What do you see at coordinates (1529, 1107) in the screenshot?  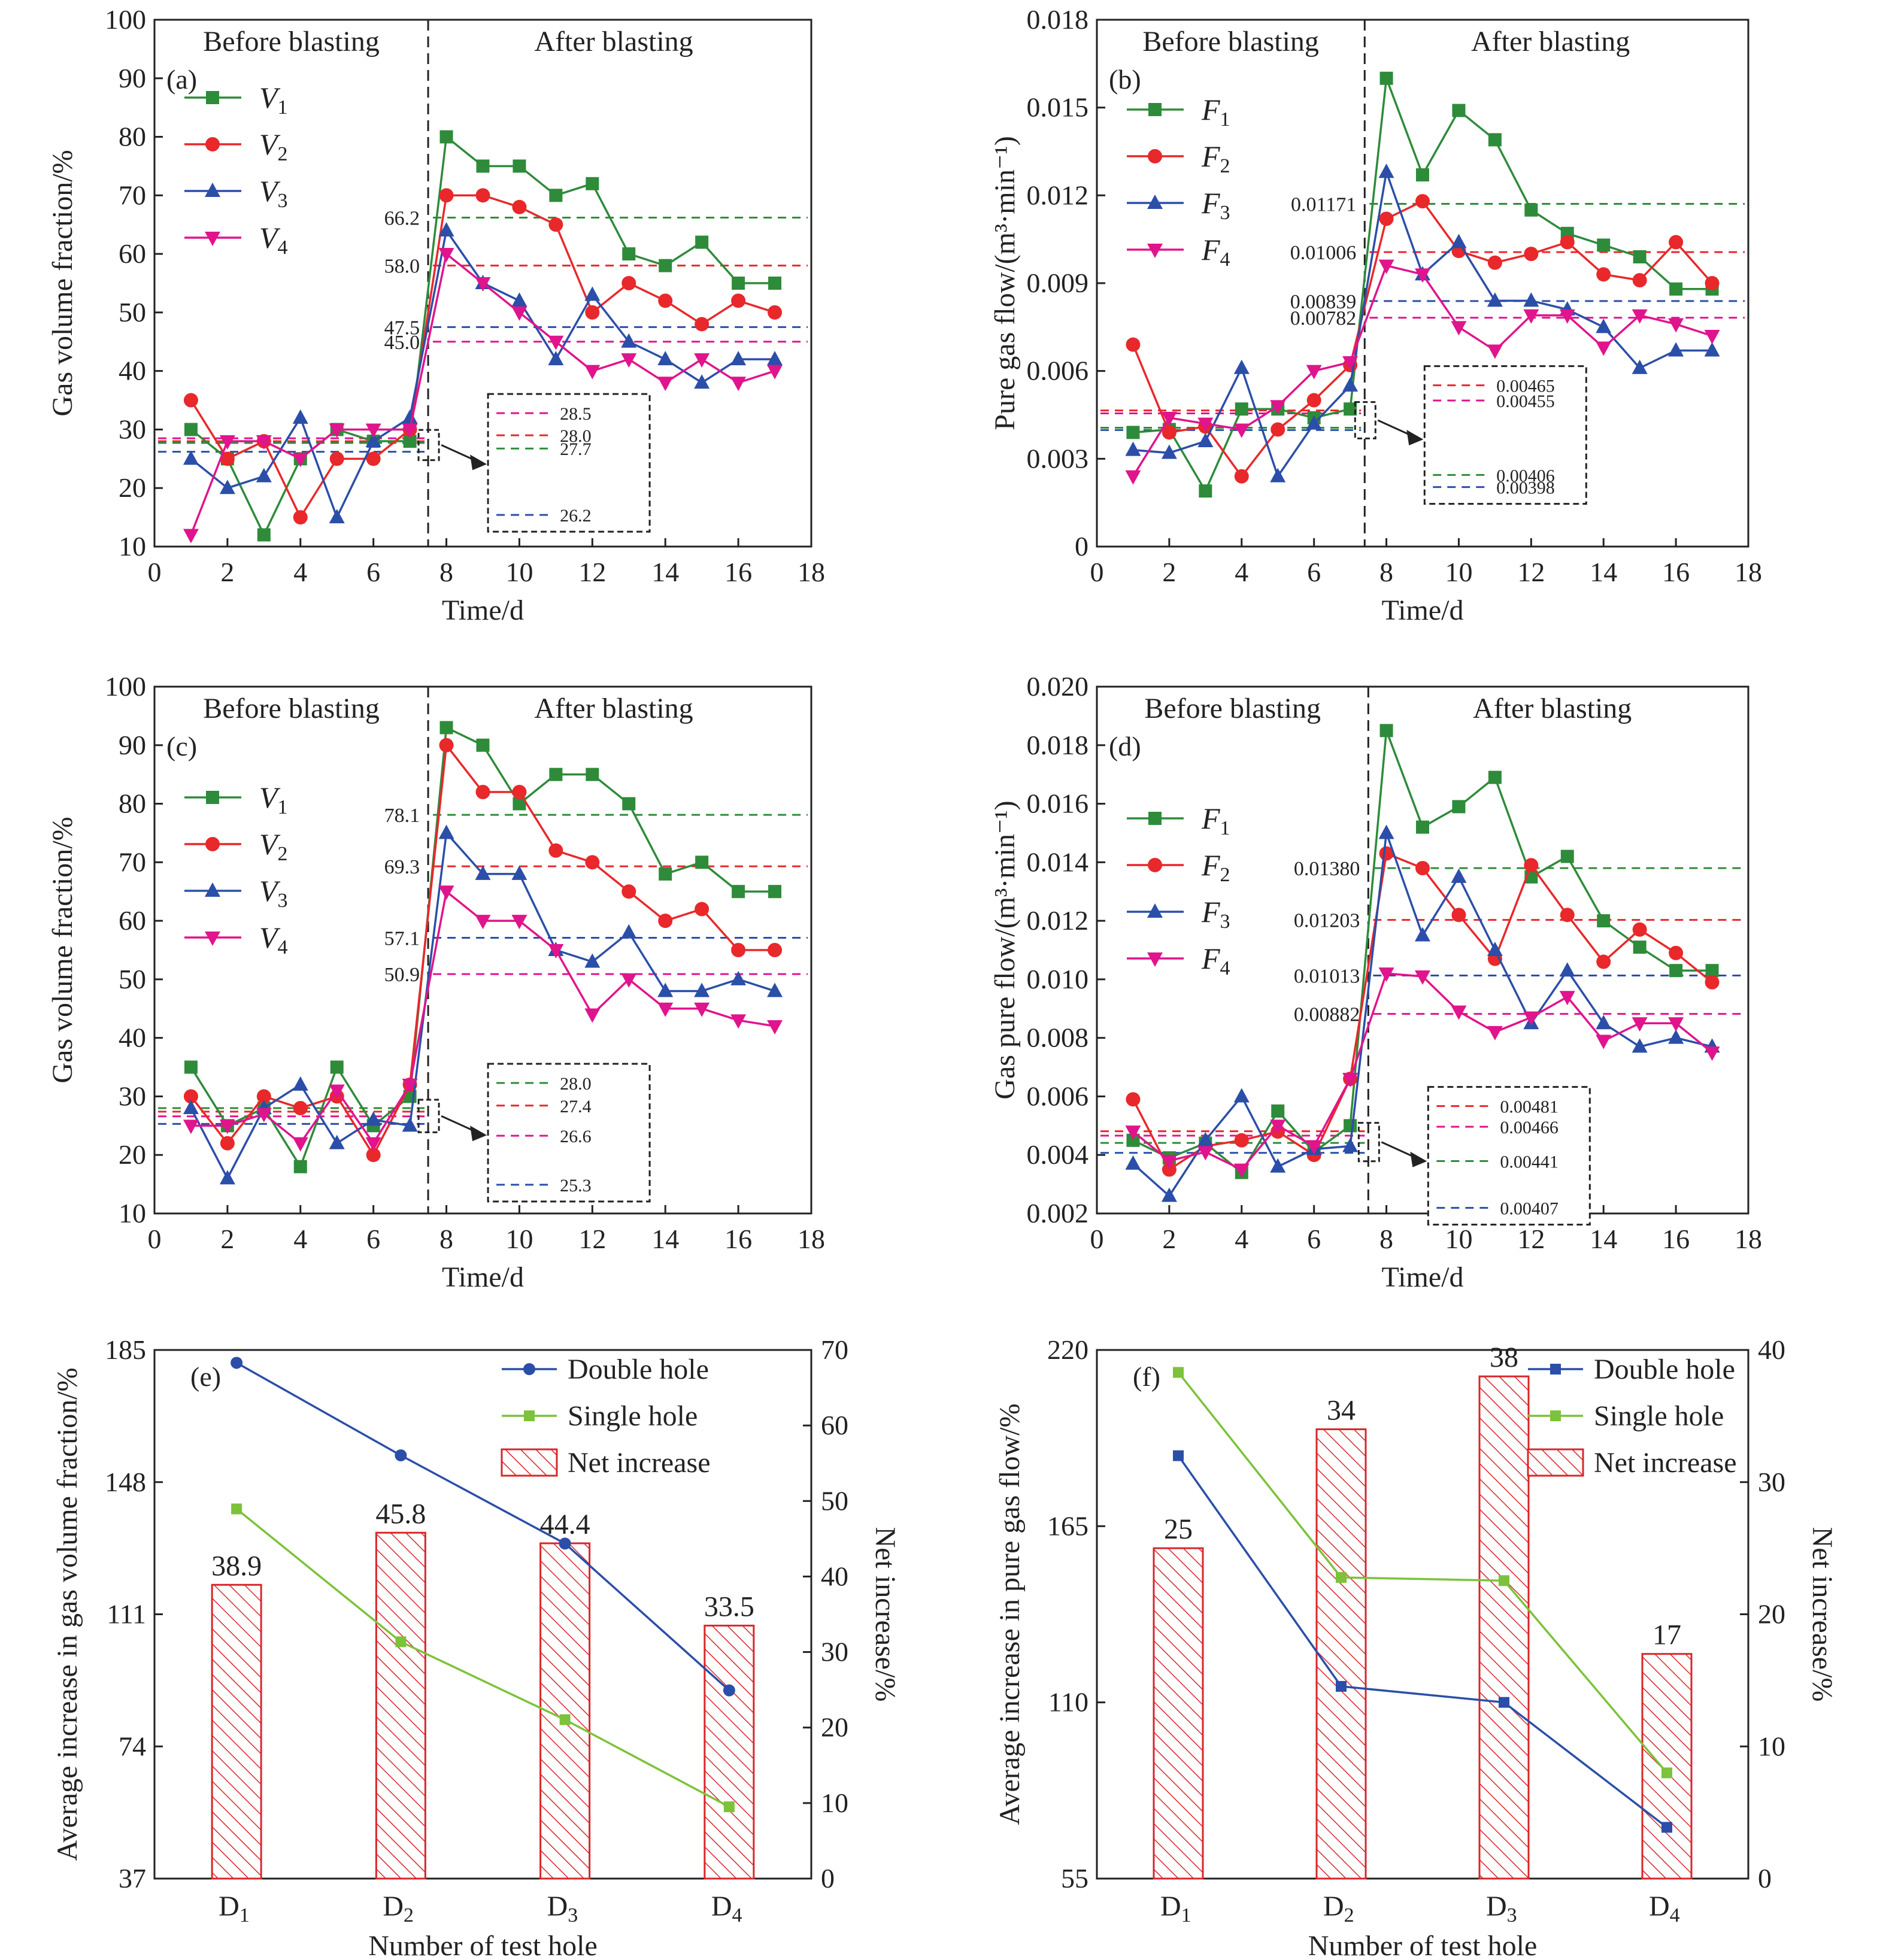 I see `inset-mean-label: 0.00481` at bounding box center [1529, 1107].